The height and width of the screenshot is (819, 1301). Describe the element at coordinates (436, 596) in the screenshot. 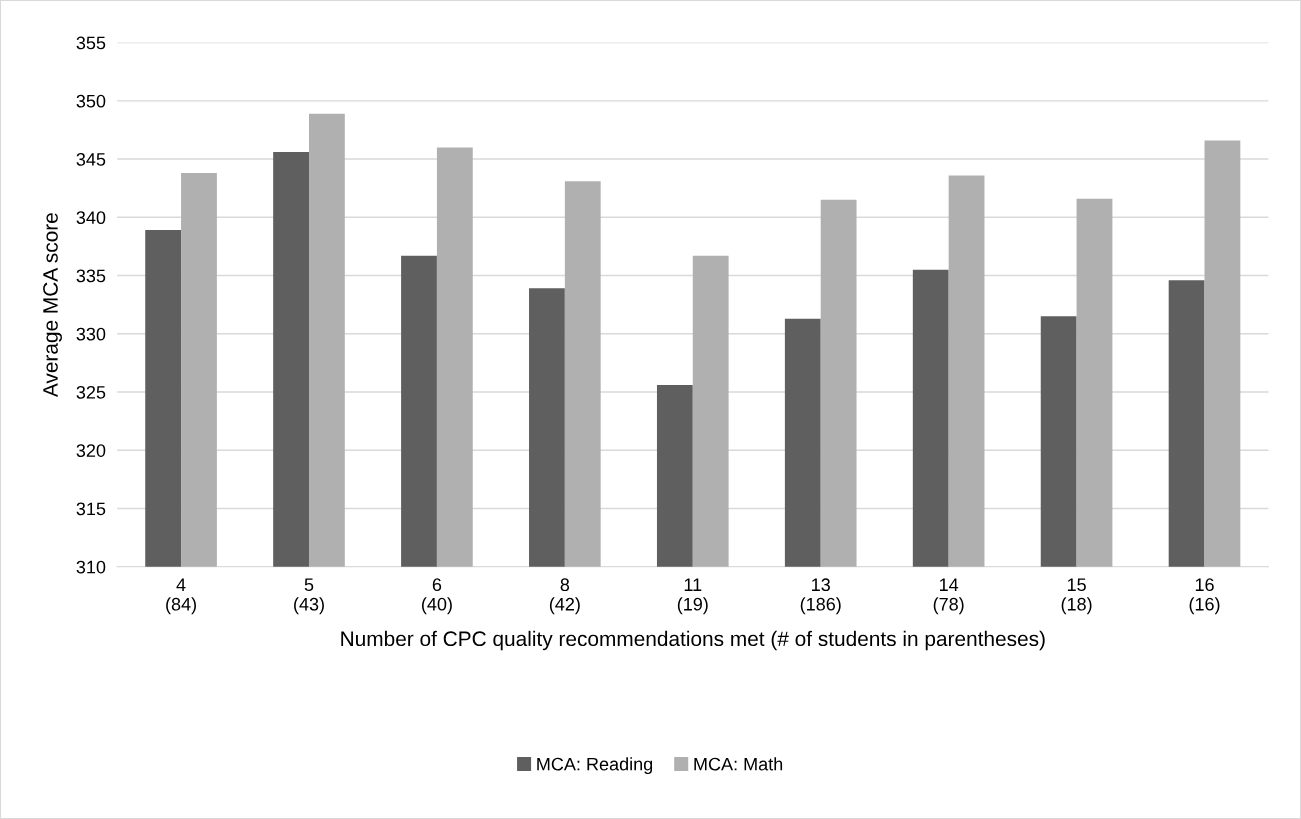

I see `x-tick-label: 6 (40)` at that location.